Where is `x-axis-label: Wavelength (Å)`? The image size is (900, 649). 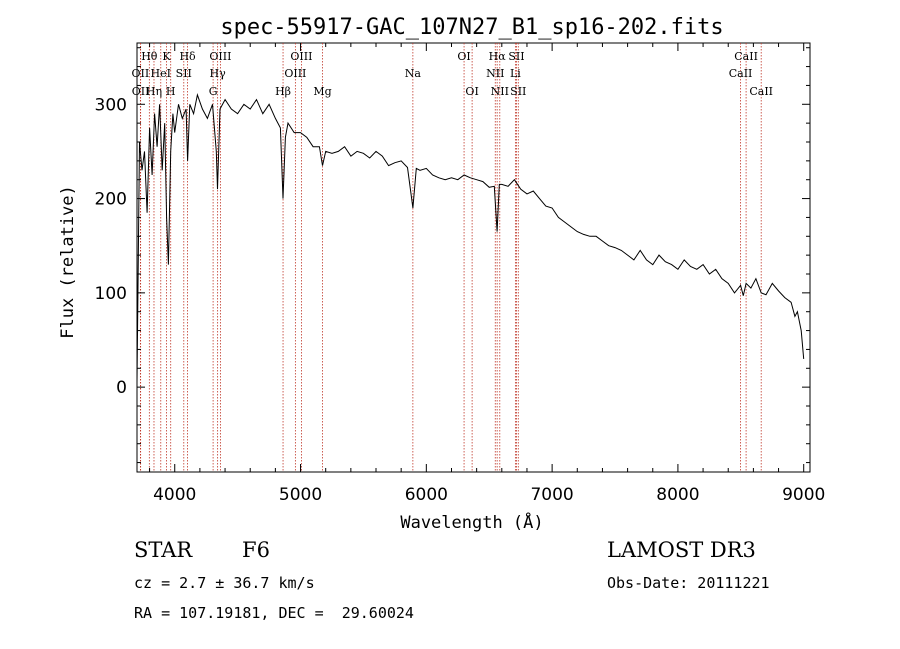 x-axis-label: Wavelength (Å) is located at coordinates (471, 522).